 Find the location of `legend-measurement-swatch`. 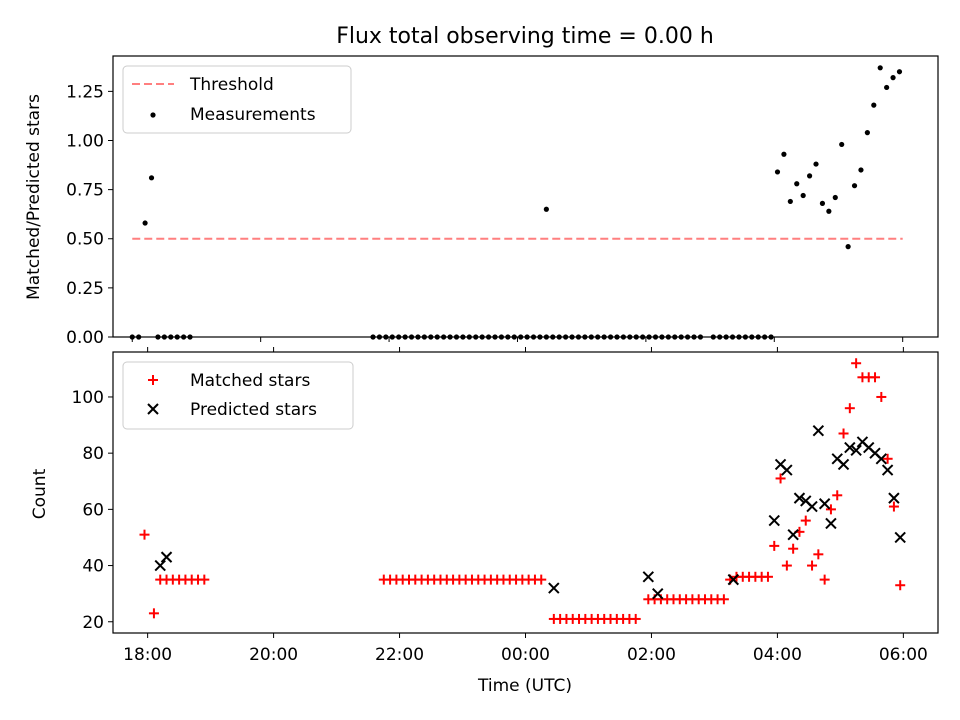

legend-measurement-swatch is located at coordinates (153, 115).